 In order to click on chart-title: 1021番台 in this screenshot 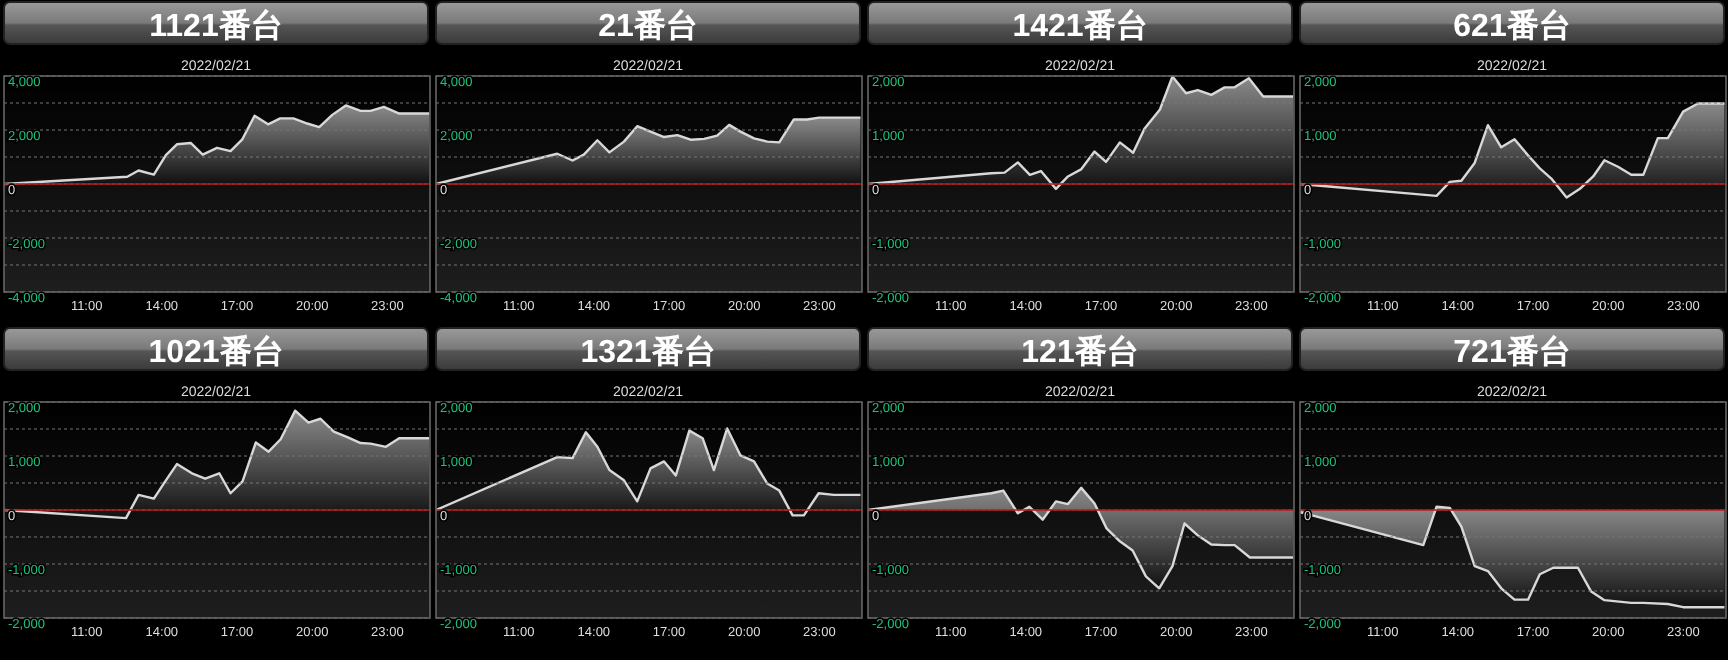, I will do `click(216, 352)`.